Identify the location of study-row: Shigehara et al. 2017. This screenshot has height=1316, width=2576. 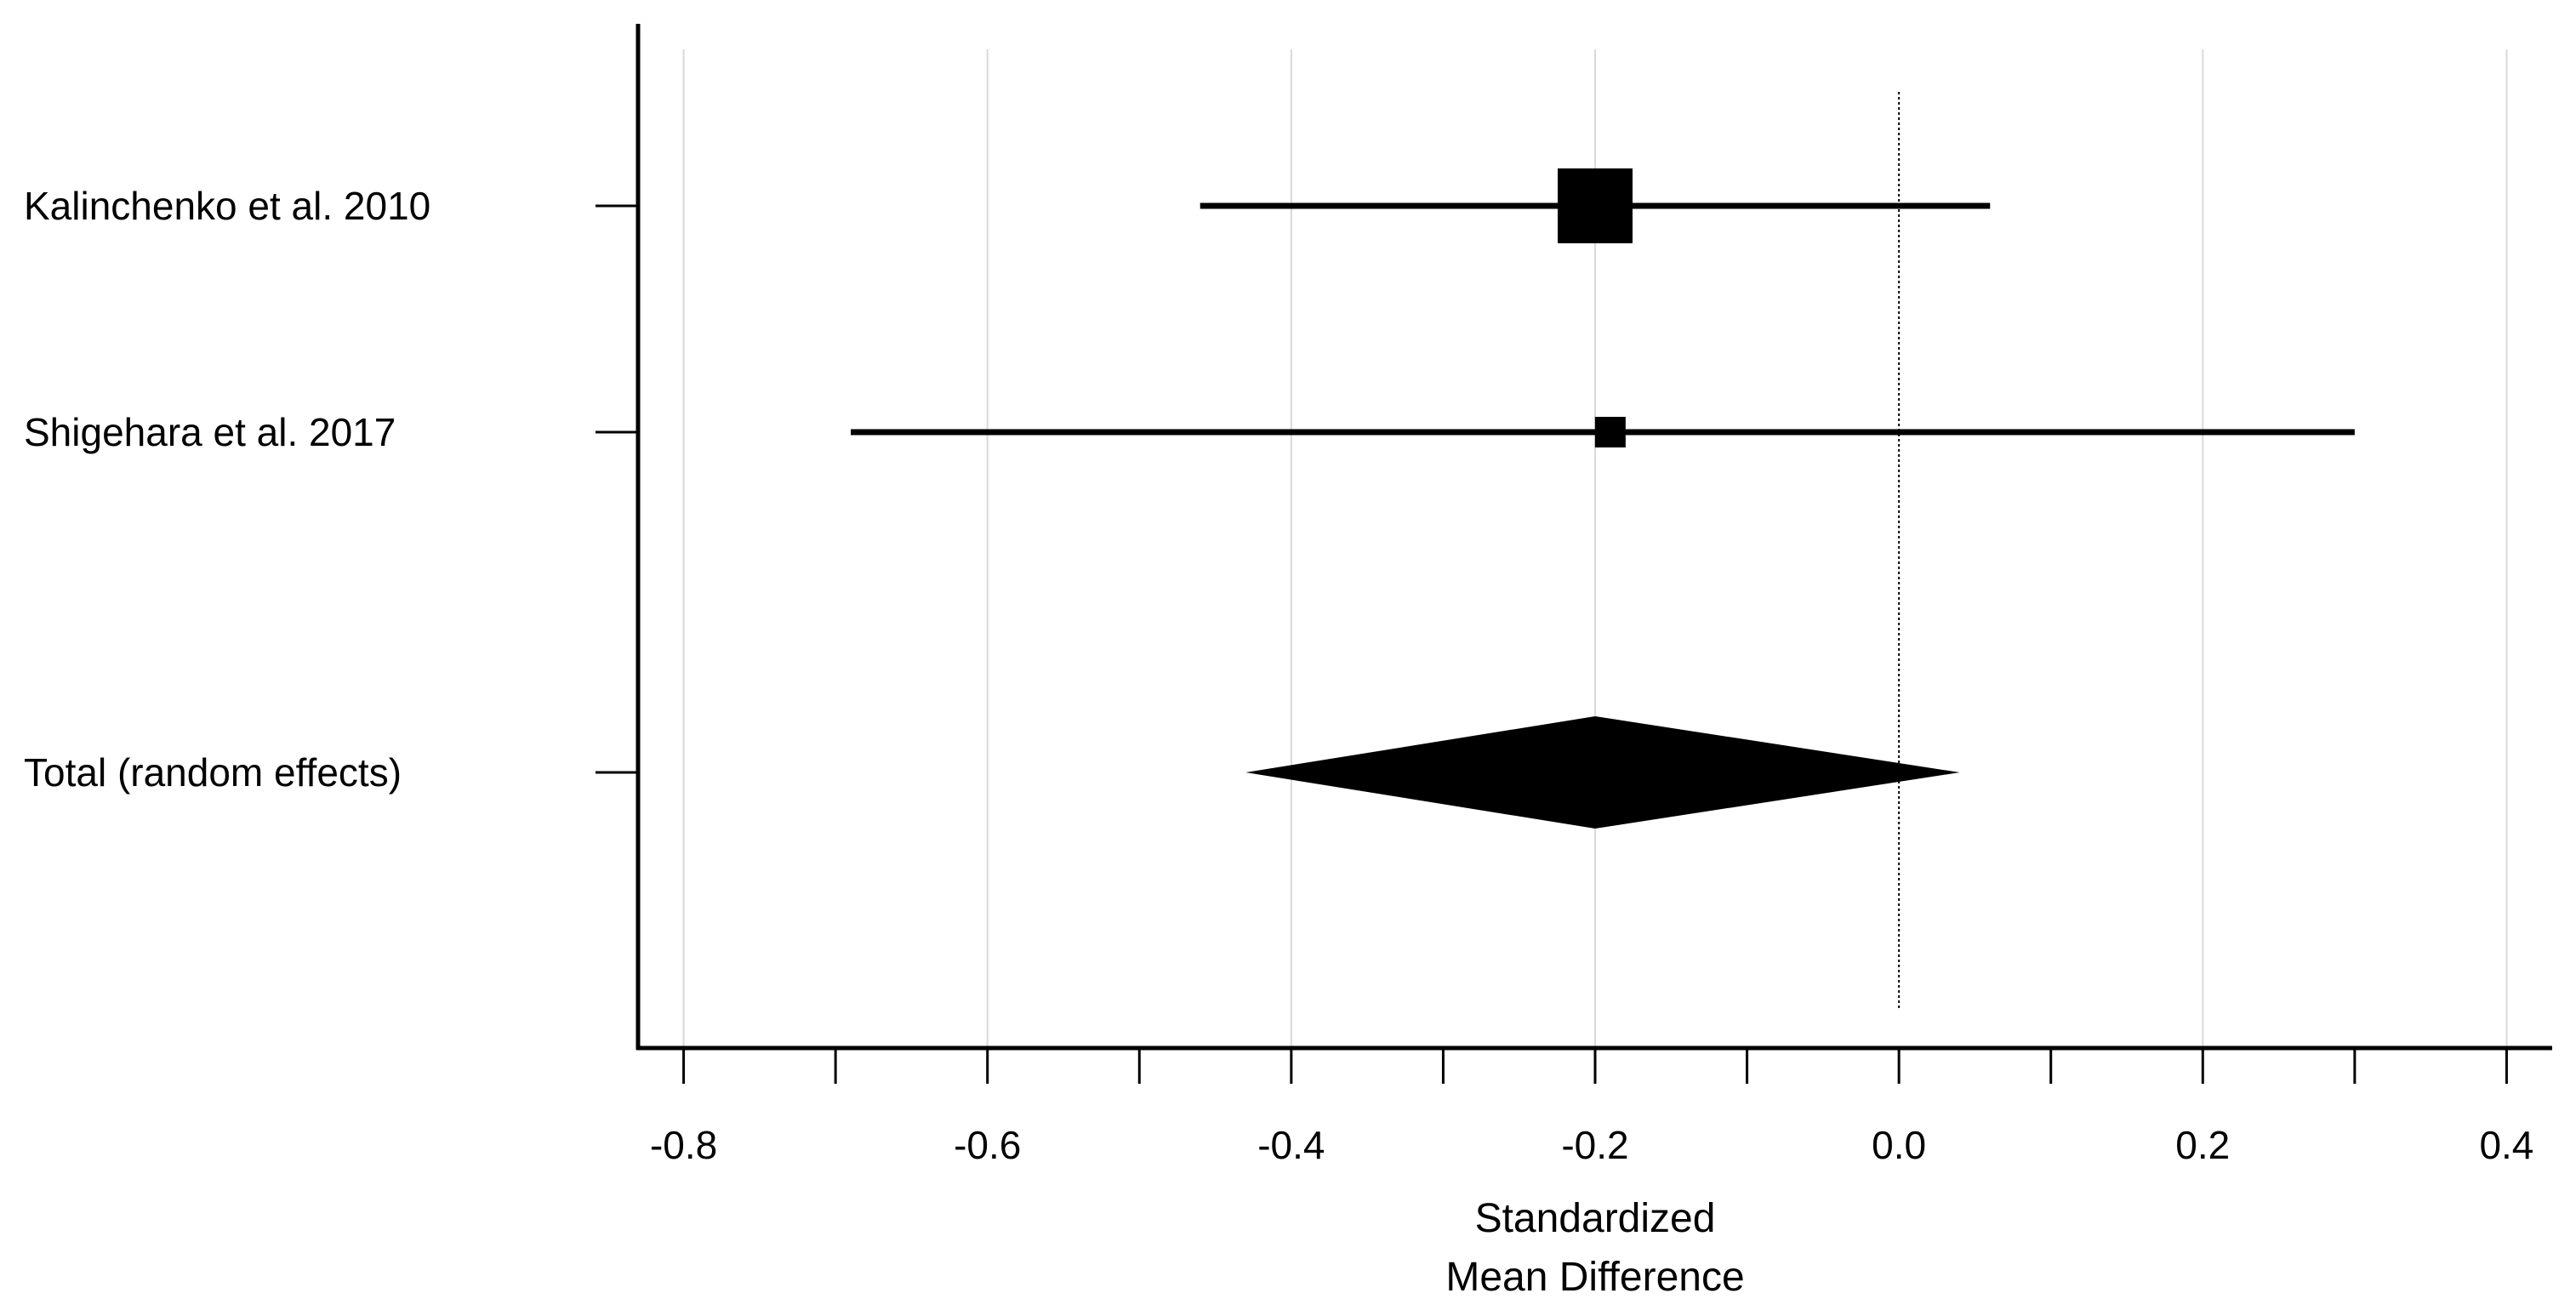
(1189, 432).